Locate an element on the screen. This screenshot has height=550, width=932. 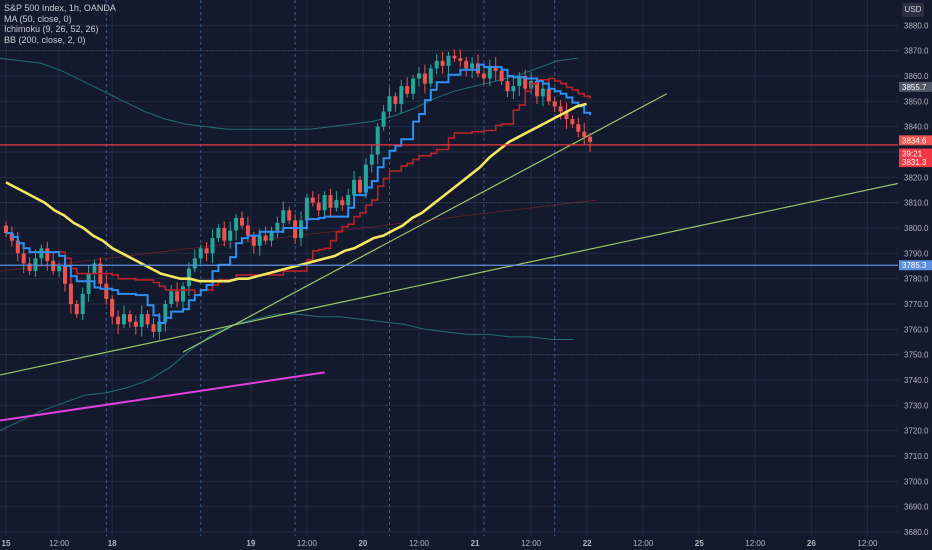
price-tick-label: 3780.0 is located at coordinates (916, 279).